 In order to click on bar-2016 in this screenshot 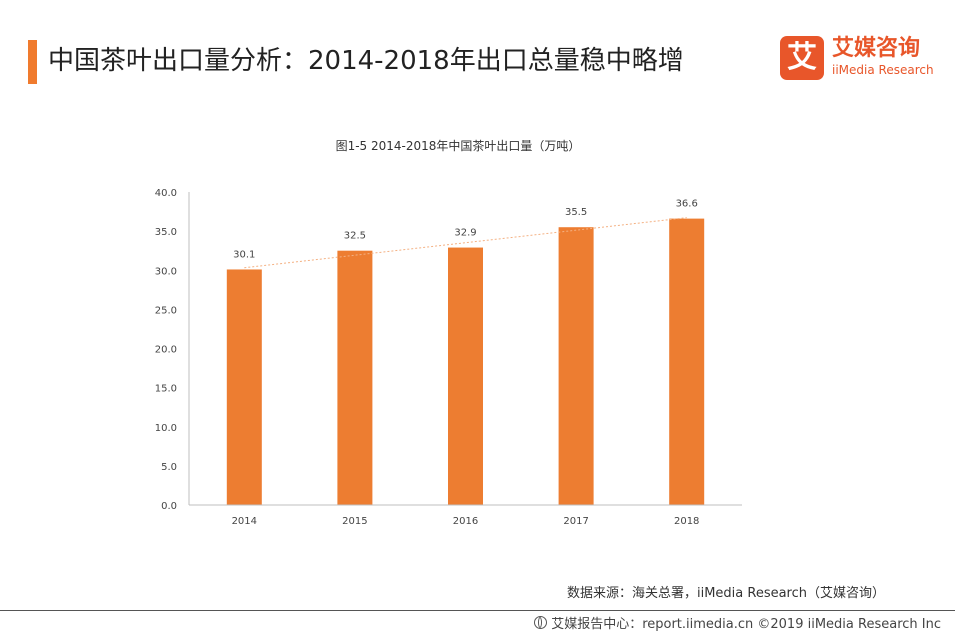, I will do `click(465, 376)`.